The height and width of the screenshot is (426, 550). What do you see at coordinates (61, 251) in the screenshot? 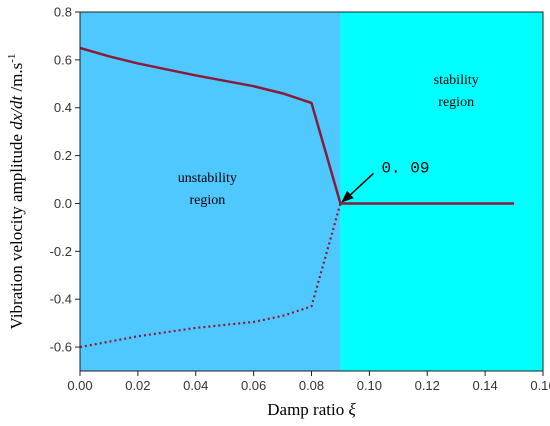
I see `y-tick-label: -0.2` at bounding box center [61, 251].